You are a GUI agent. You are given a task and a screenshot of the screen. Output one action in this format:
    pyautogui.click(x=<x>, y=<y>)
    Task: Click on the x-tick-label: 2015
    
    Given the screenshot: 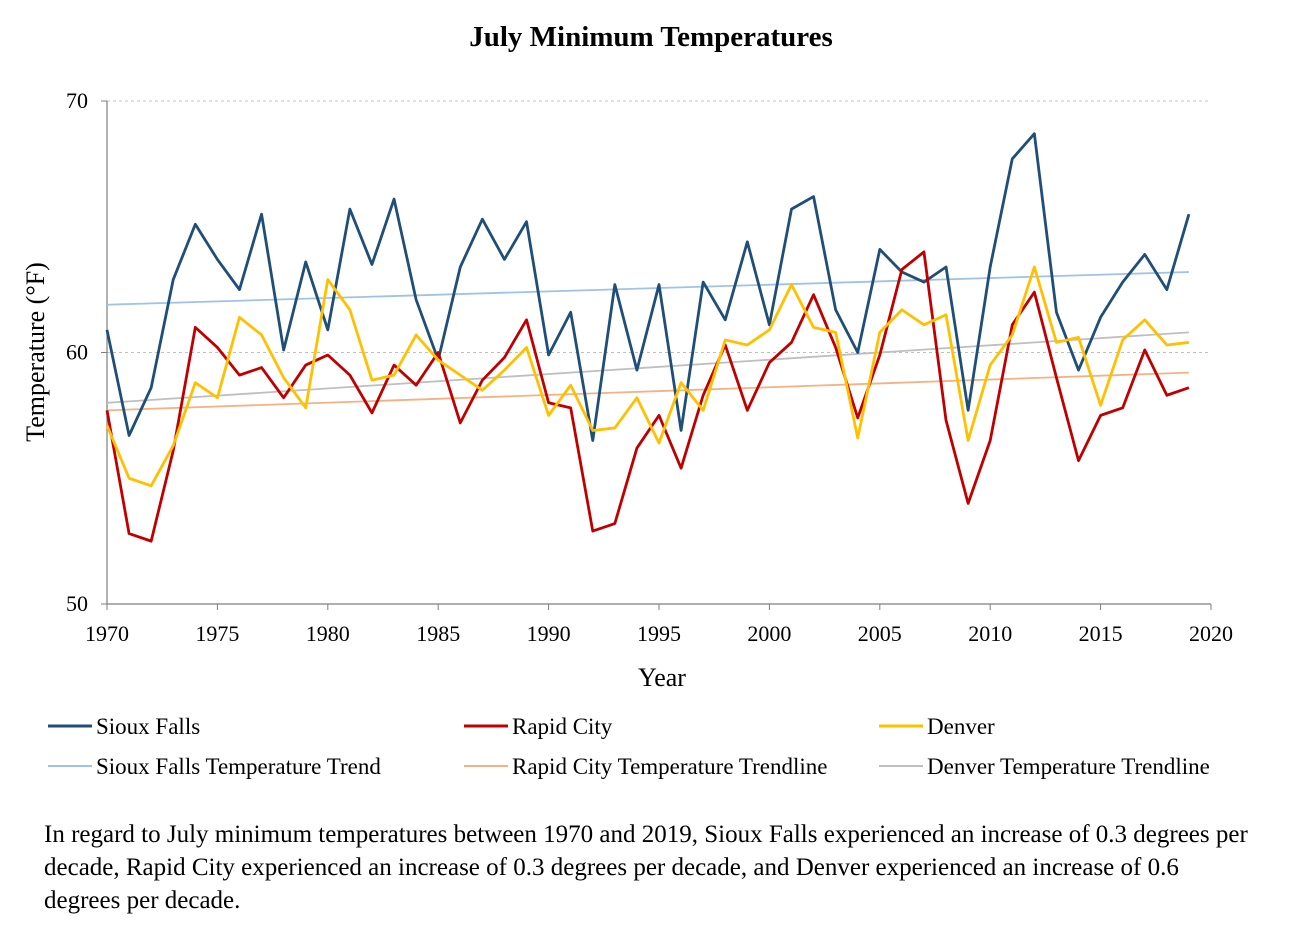 What is the action you would take?
    pyautogui.click(x=1101, y=633)
    